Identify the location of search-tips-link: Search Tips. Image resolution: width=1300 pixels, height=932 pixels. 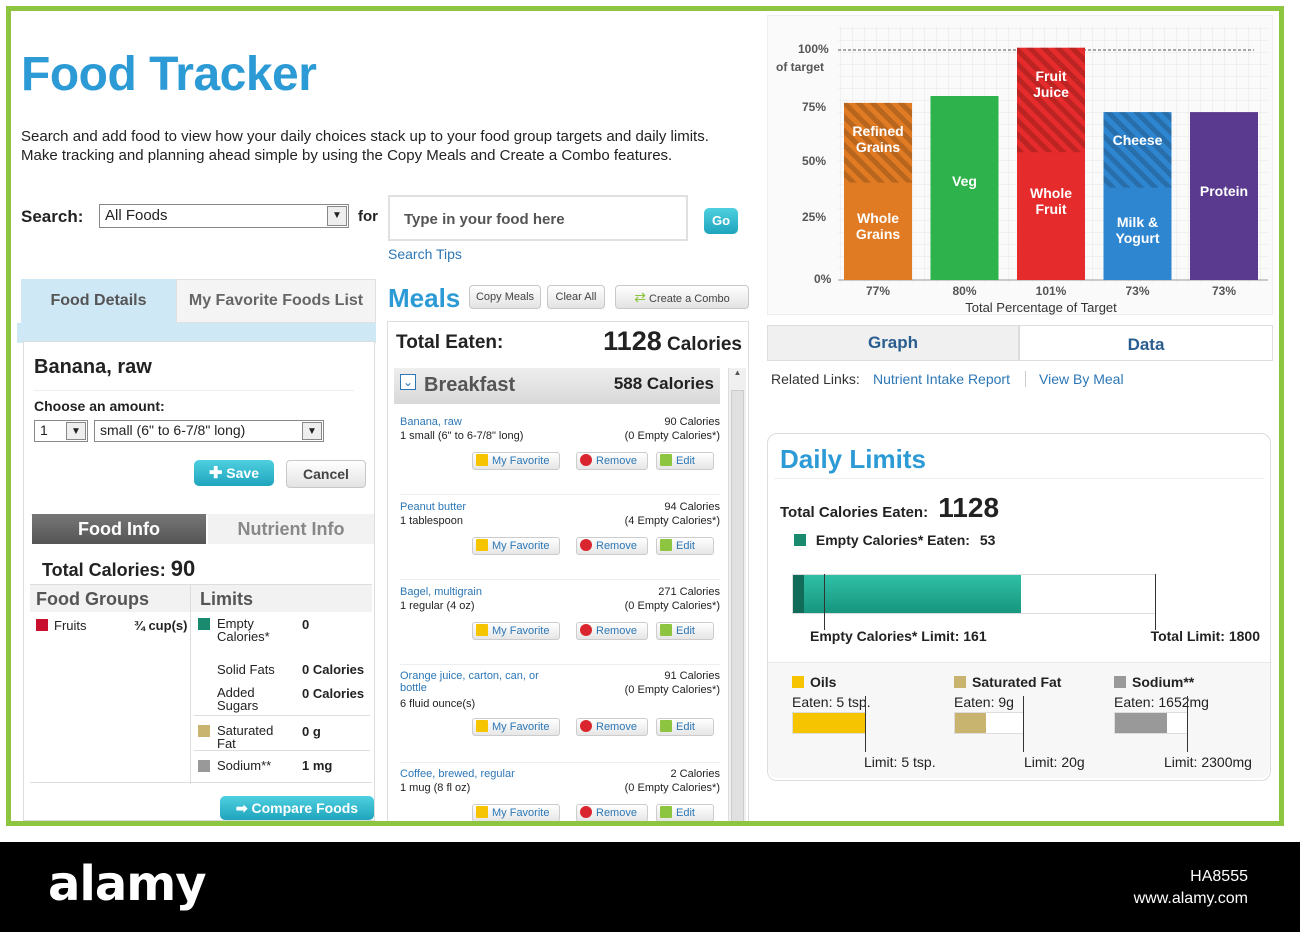
(425, 254).